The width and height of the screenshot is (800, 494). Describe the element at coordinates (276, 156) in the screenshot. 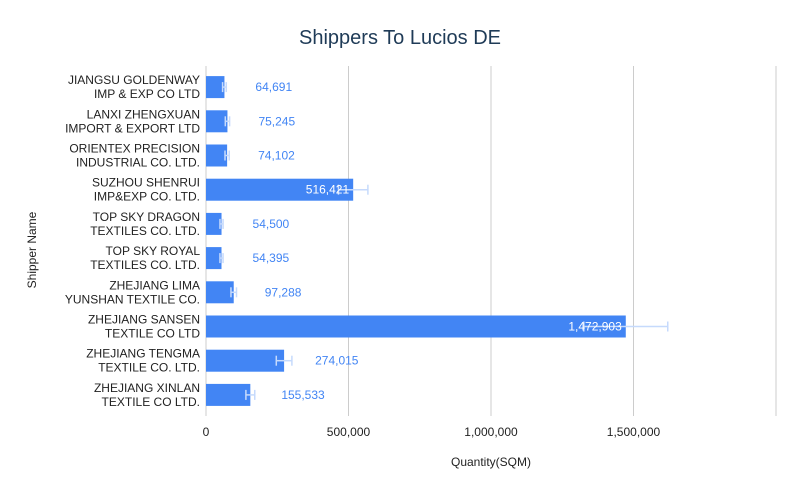

I see `data-label: 74,102` at that location.